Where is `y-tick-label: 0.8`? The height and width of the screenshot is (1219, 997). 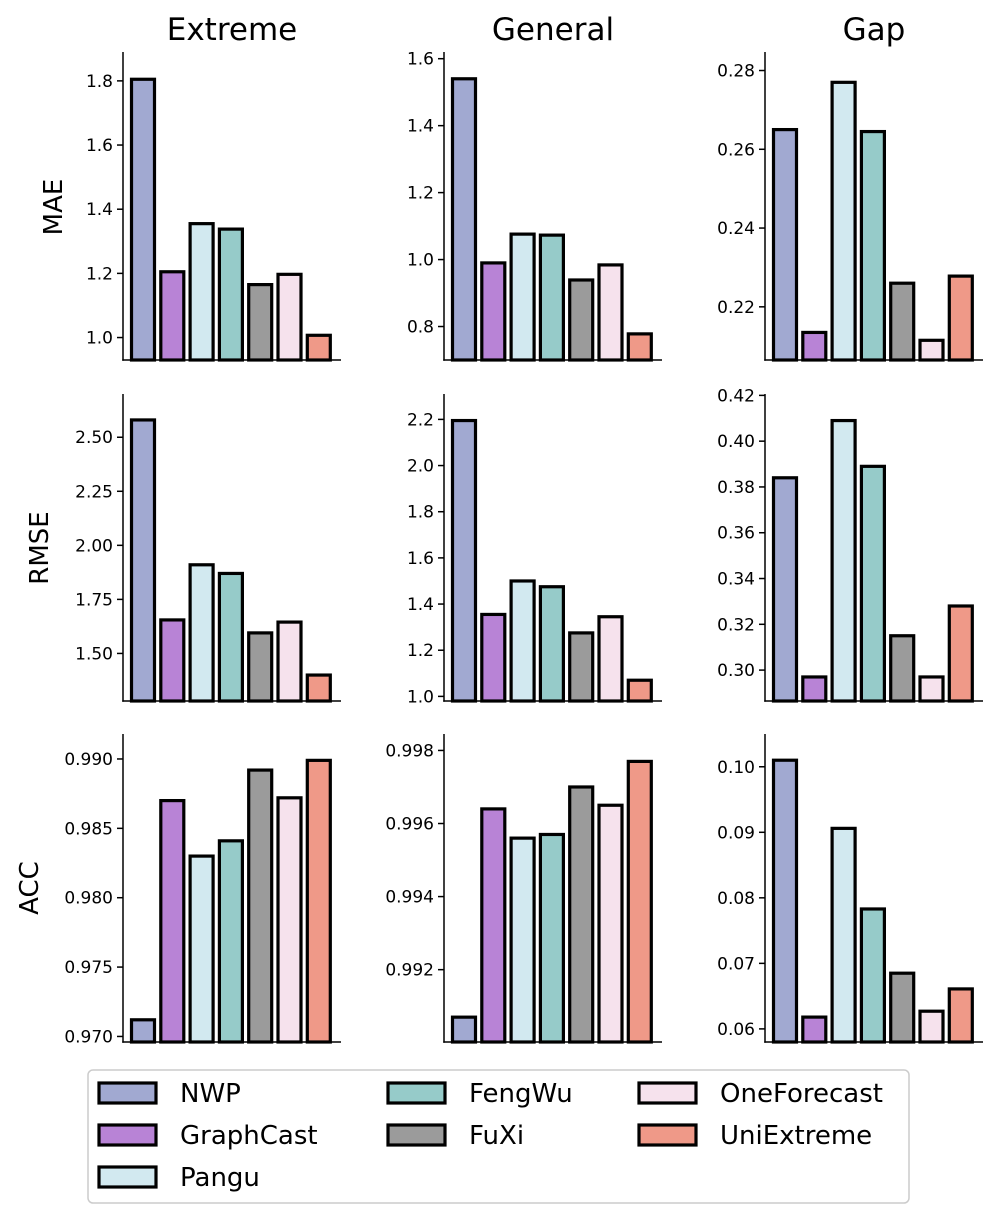
y-tick-label: 0.8 is located at coordinates (420, 328).